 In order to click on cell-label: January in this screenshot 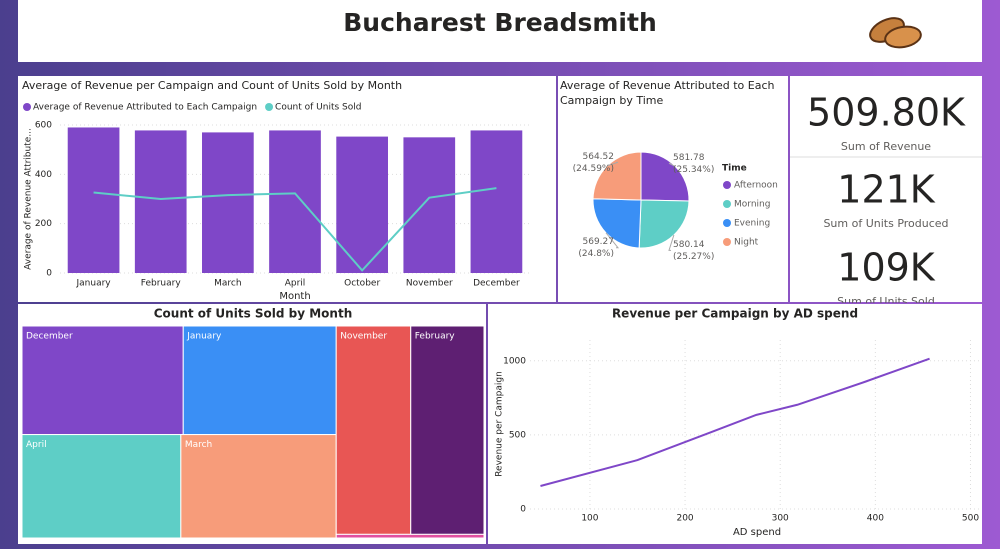, I will do `click(204, 337)`.